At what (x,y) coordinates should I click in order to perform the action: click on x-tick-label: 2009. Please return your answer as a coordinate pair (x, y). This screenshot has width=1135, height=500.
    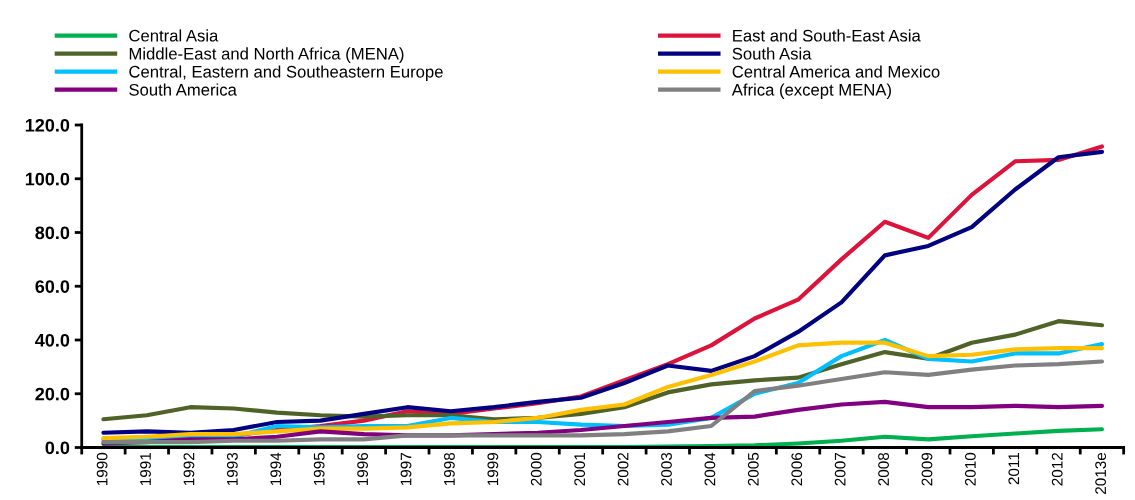
    Looking at the image, I should click on (927, 469).